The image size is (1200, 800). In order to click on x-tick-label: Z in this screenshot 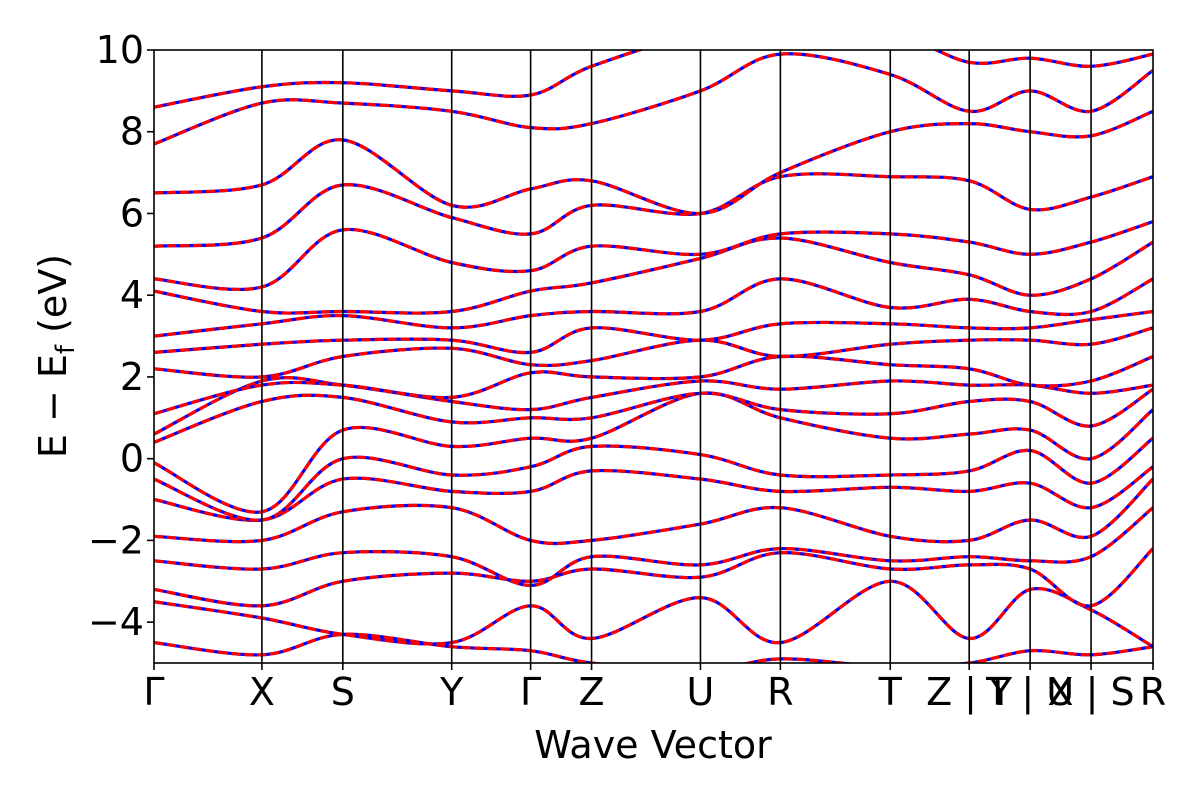, I will do `click(592, 692)`.